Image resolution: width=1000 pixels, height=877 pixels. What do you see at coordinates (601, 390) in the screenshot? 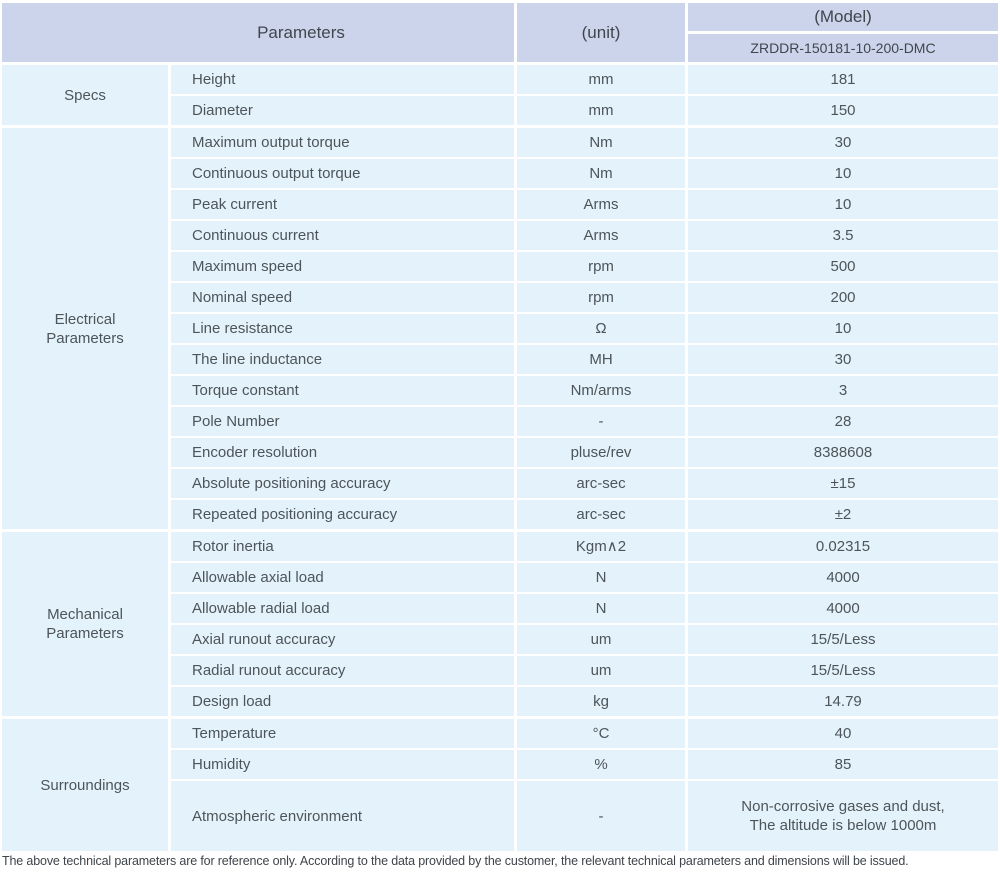
I see `unit-cell: Nm/arms` at bounding box center [601, 390].